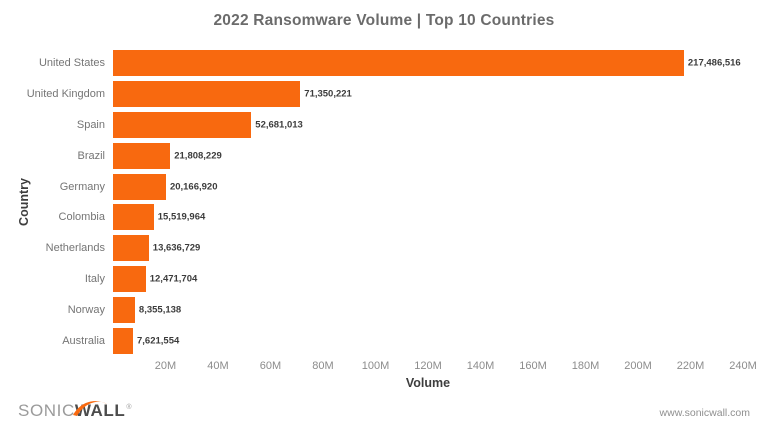 The image size is (768, 430). Describe the element at coordinates (173, 279) in the screenshot. I see `value-label: 12,471,704` at that location.